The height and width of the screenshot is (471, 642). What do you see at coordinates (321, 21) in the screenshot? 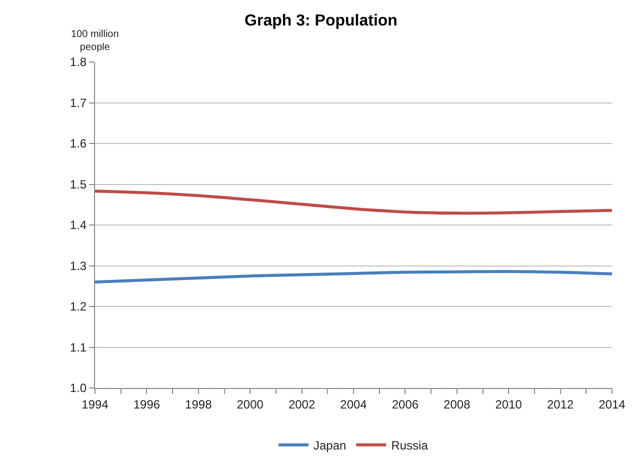
I see `chart-title: Graph 3: Population` at bounding box center [321, 21].